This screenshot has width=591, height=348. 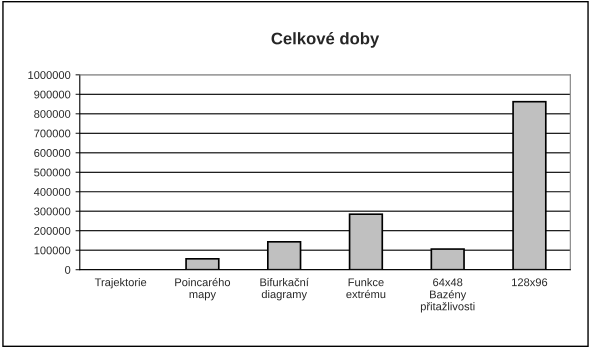 What do you see at coordinates (52, 212) in the screenshot?
I see `y-tick-label: 300000` at bounding box center [52, 212].